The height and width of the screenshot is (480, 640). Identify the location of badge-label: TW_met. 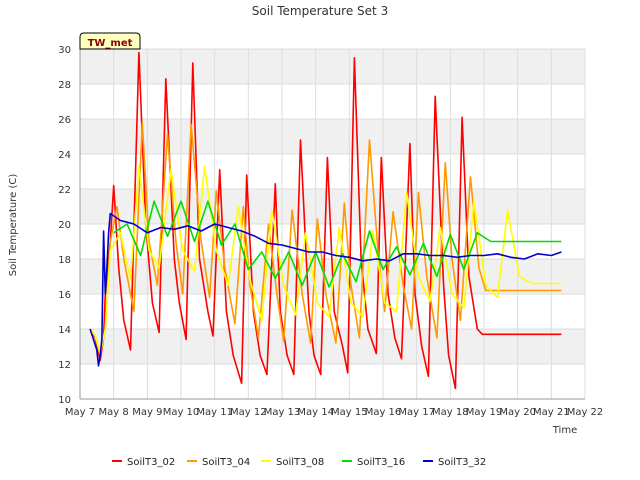
(110, 43).